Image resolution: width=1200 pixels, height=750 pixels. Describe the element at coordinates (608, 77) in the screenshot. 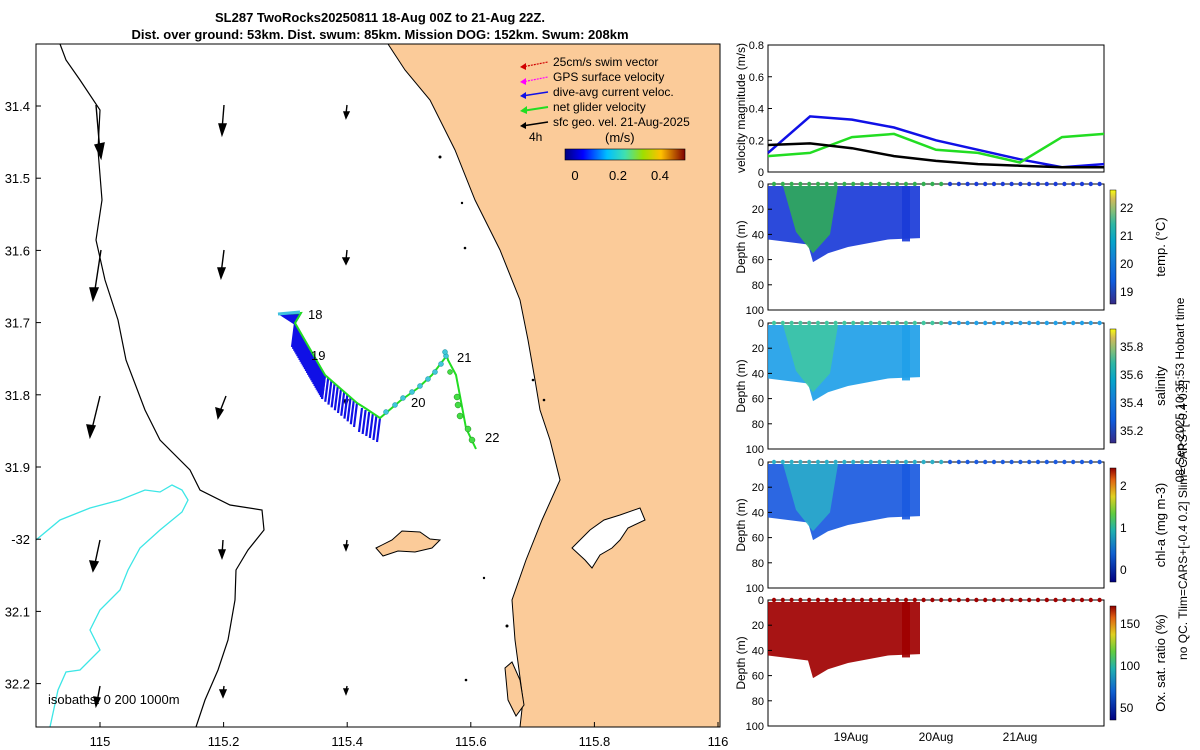

I see `legend-gps-velocity: GPS surface velocity` at that location.